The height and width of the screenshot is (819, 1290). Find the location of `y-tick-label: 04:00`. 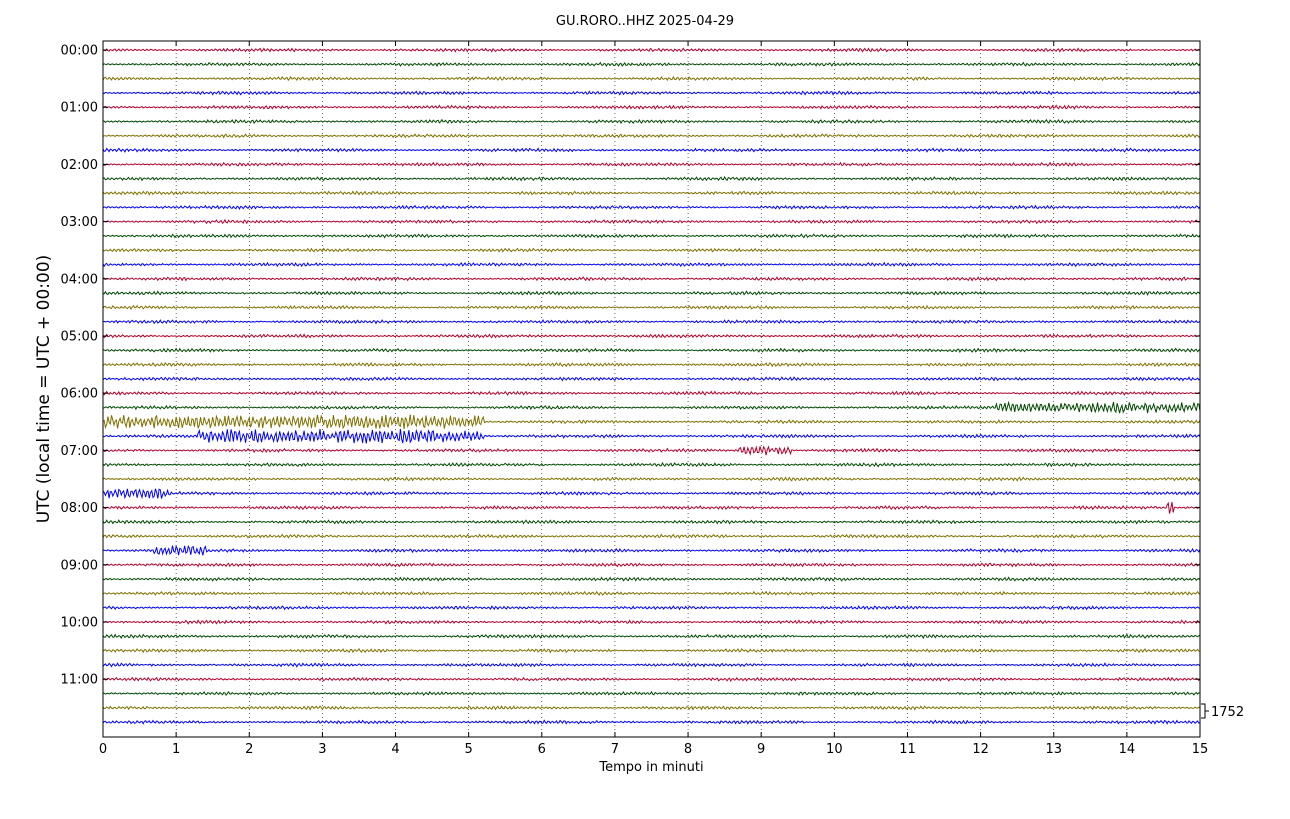

y-tick-label: 04:00 is located at coordinates (79, 279).